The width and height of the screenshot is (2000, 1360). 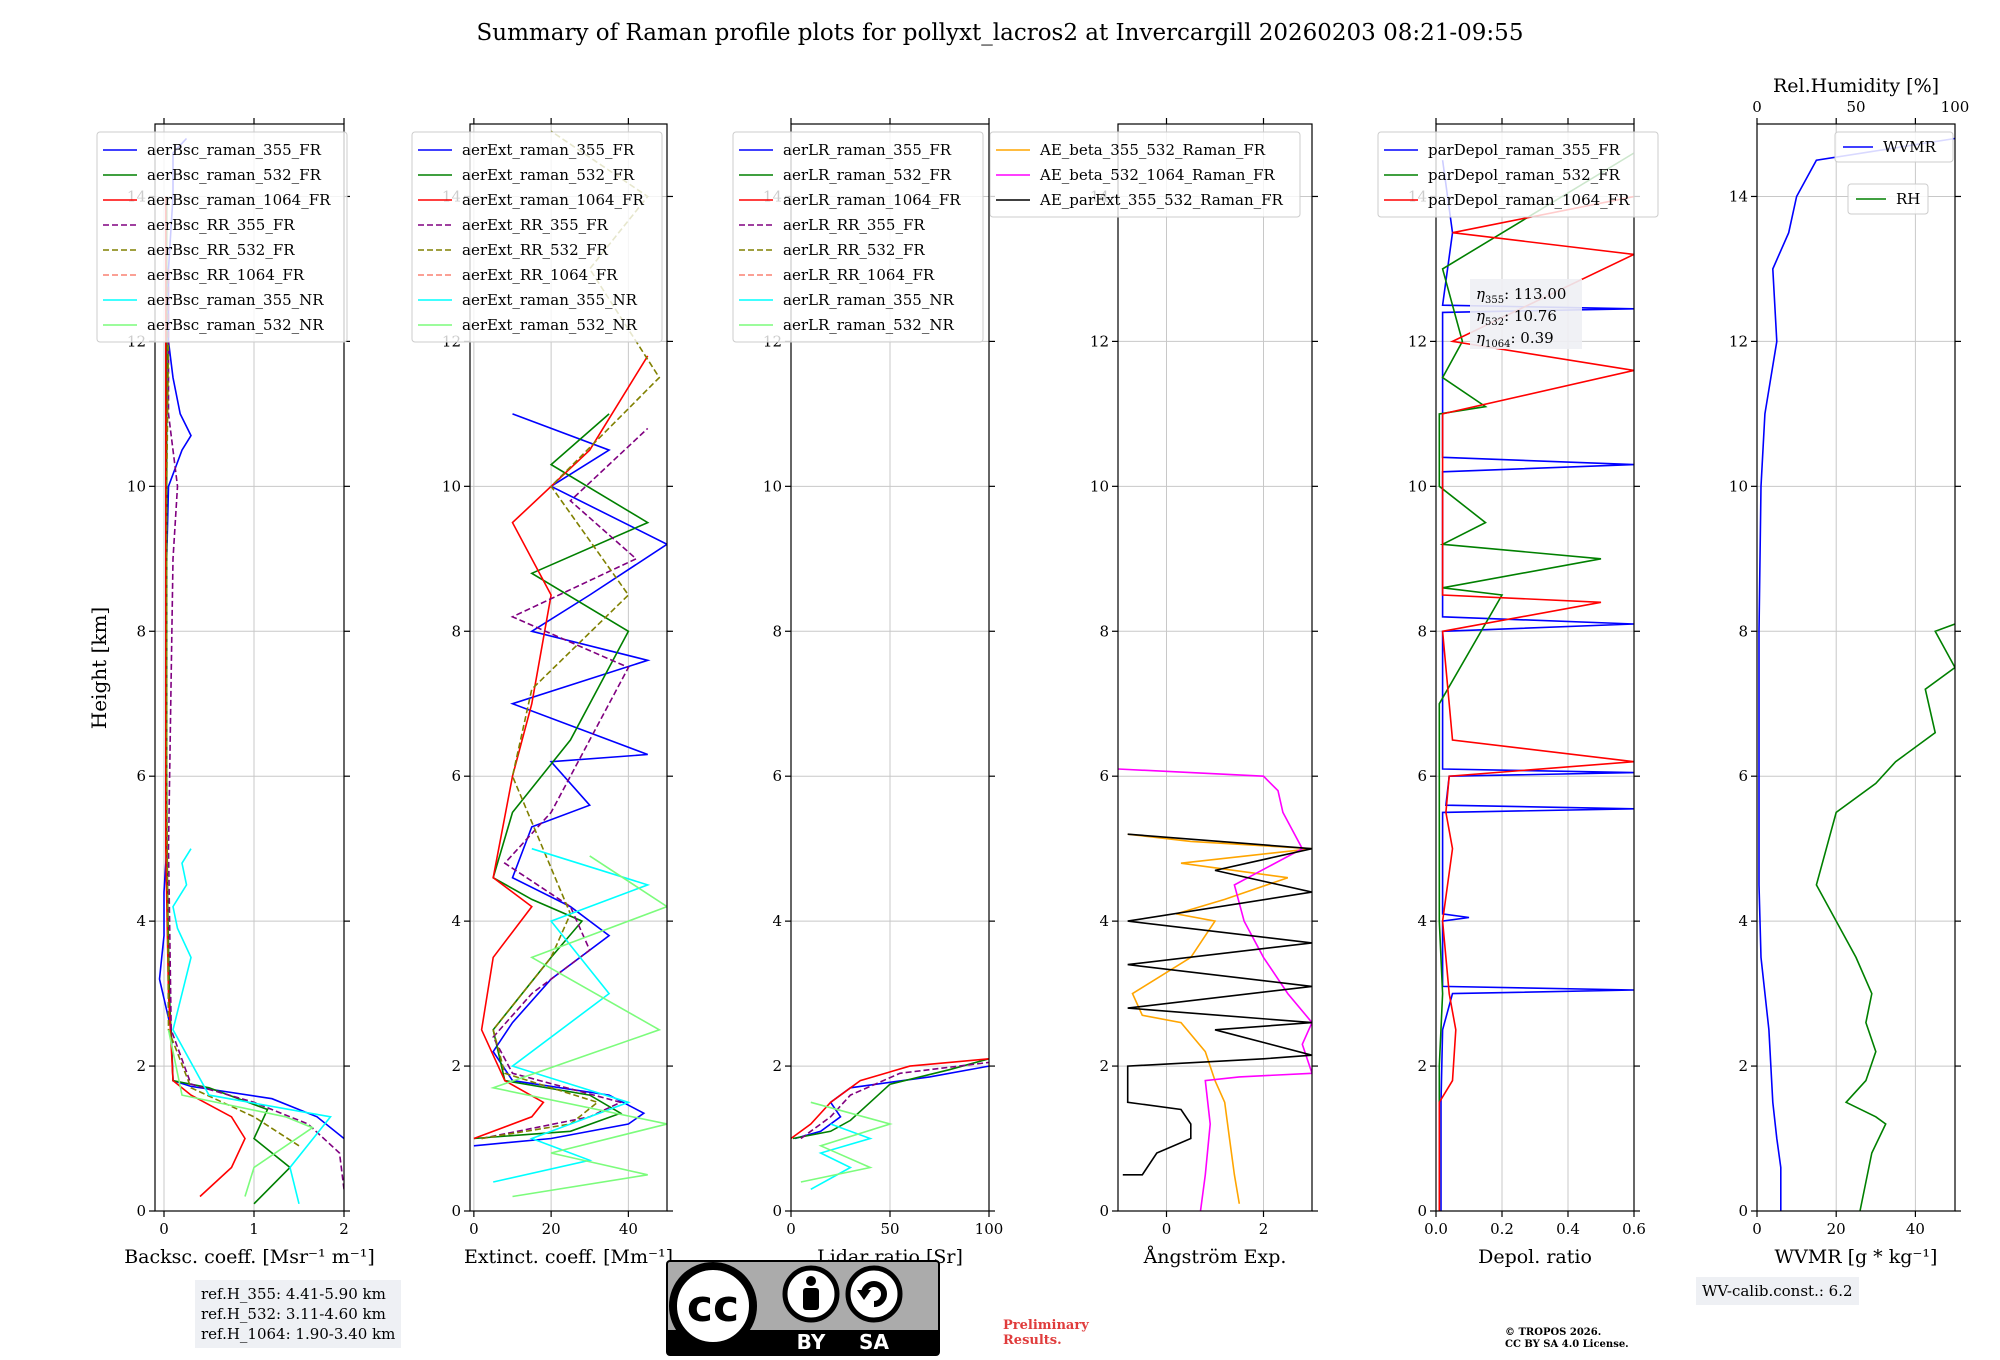 I want to click on legend-label: aerLR_RR_355_FR, so click(x=854, y=225).